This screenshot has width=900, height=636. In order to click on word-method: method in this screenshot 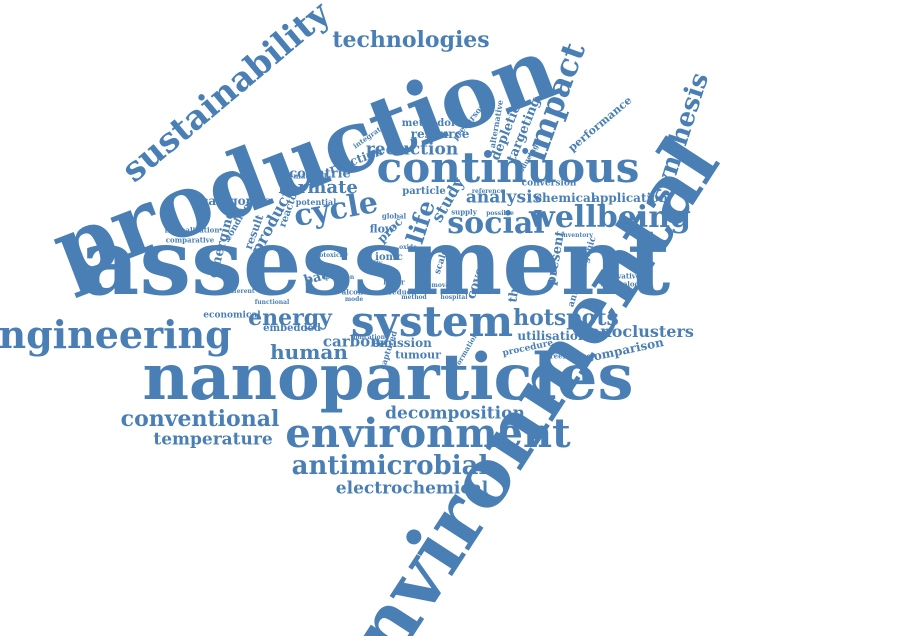, I will do `click(414, 297)`.